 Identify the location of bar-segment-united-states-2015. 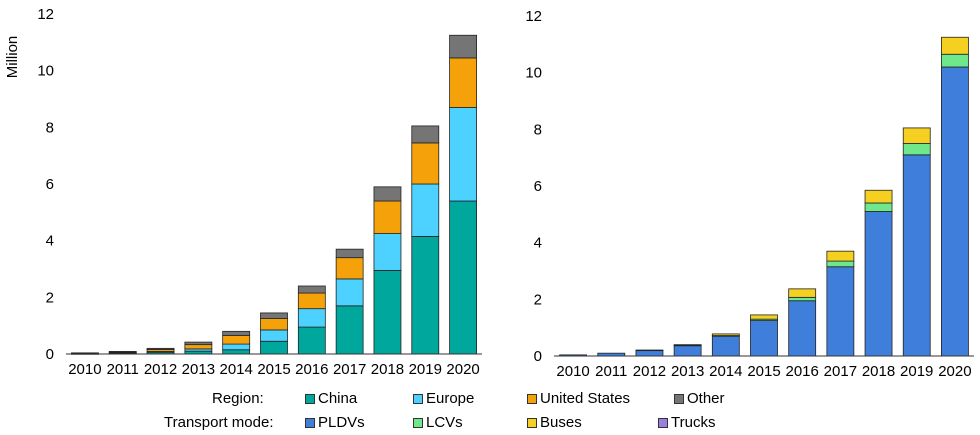
(274, 324).